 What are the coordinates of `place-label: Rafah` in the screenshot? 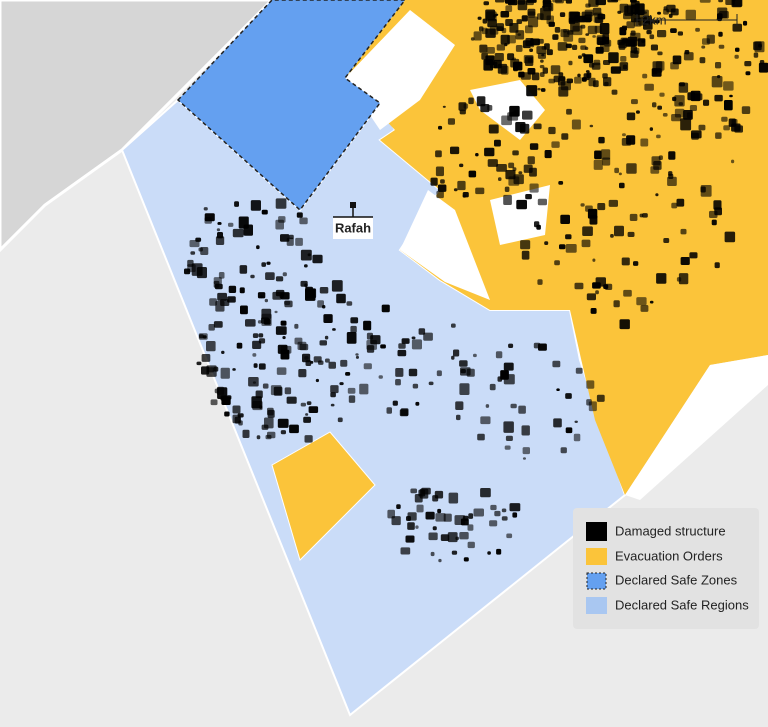 It's located at (353, 227).